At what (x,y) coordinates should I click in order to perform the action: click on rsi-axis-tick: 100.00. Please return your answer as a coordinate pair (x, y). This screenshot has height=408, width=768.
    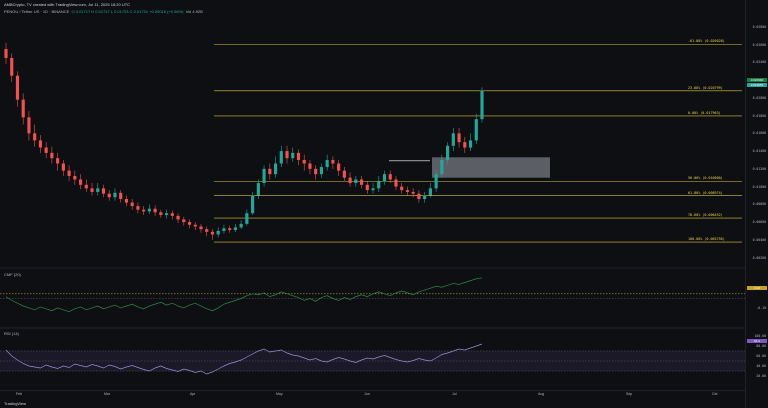
    Looking at the image, I should click on (760, 336).